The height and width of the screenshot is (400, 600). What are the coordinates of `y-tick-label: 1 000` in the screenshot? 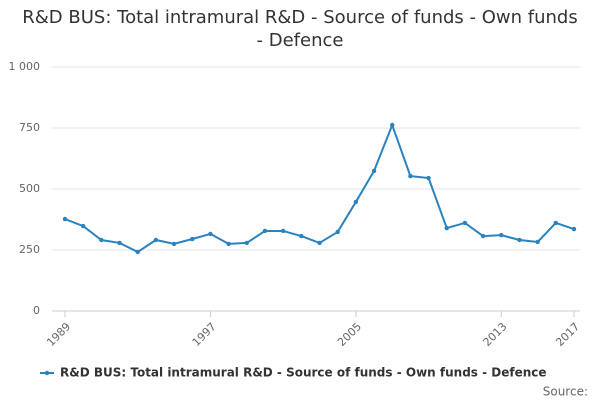 It's located at (25, 66).